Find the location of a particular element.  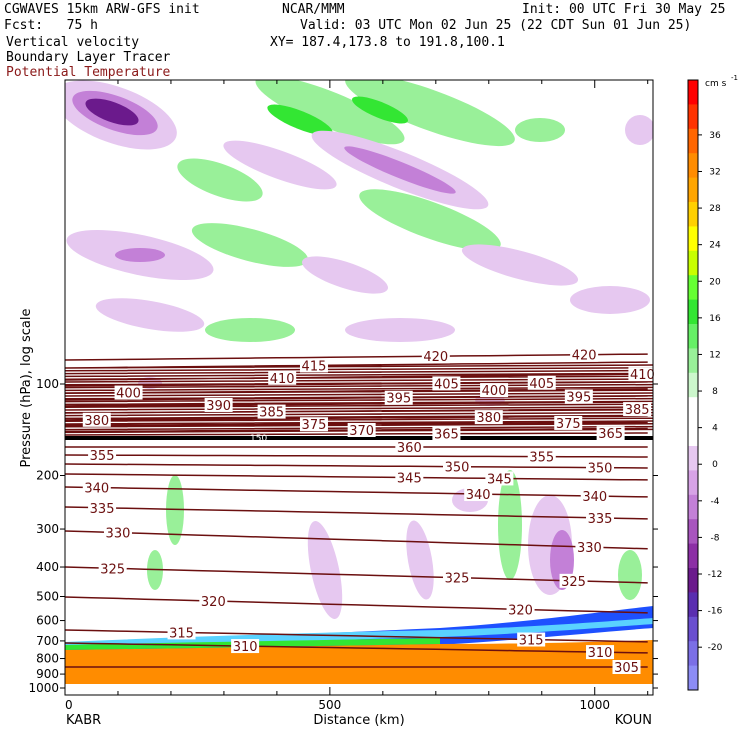

model-title: CGWAVES 15km ARW-GFS init is located at coordinates (102, 9).